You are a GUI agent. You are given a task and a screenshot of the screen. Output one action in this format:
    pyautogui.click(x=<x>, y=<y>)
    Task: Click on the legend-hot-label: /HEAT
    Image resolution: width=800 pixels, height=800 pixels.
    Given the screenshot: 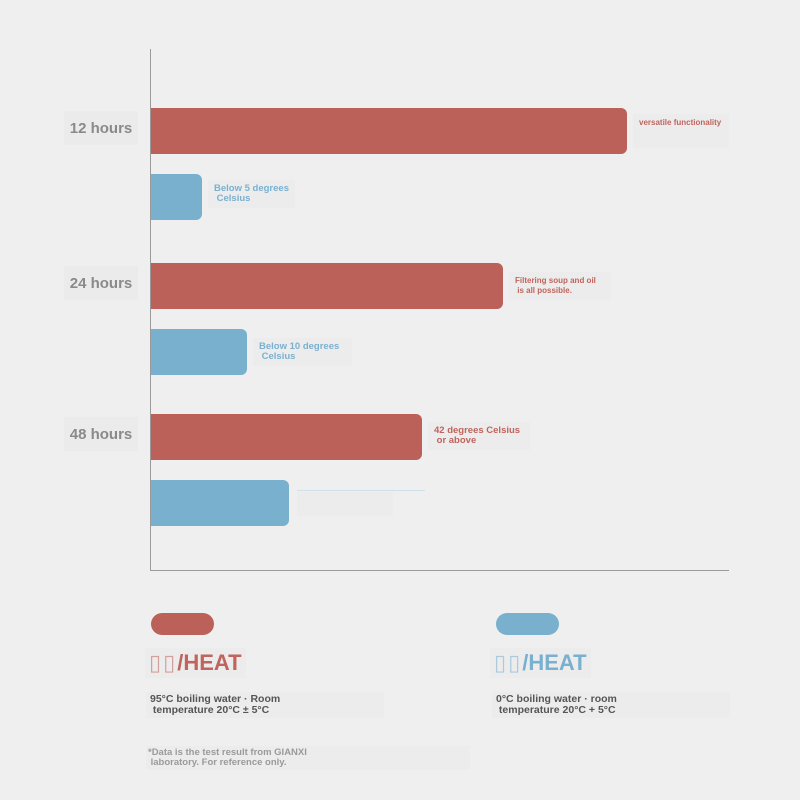 What is the action you would take?
    pyautogui.click(x=209, y=662)
    